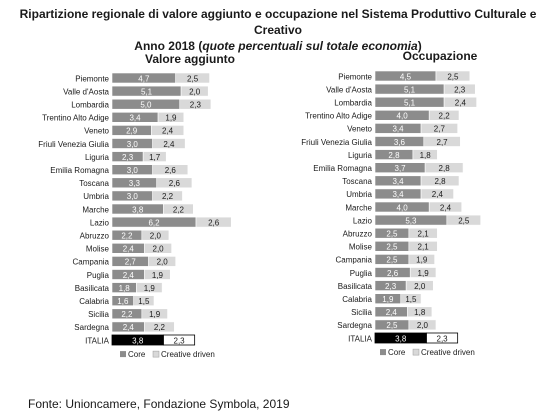  I want to click on occ-category-label: Marche, so click(358, 207).